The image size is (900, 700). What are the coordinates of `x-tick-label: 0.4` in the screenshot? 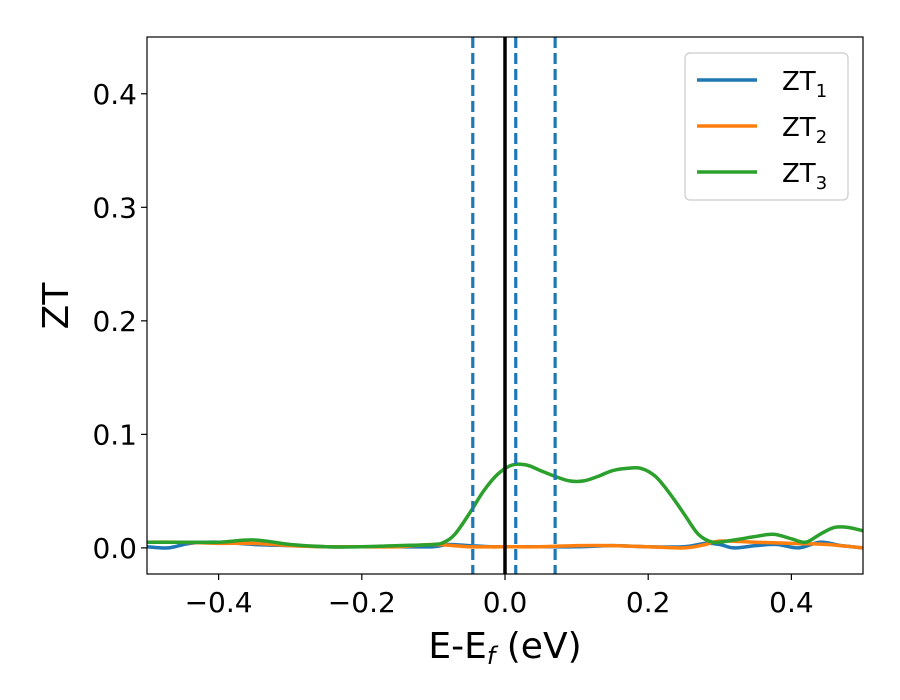 It's located at (791, 602).